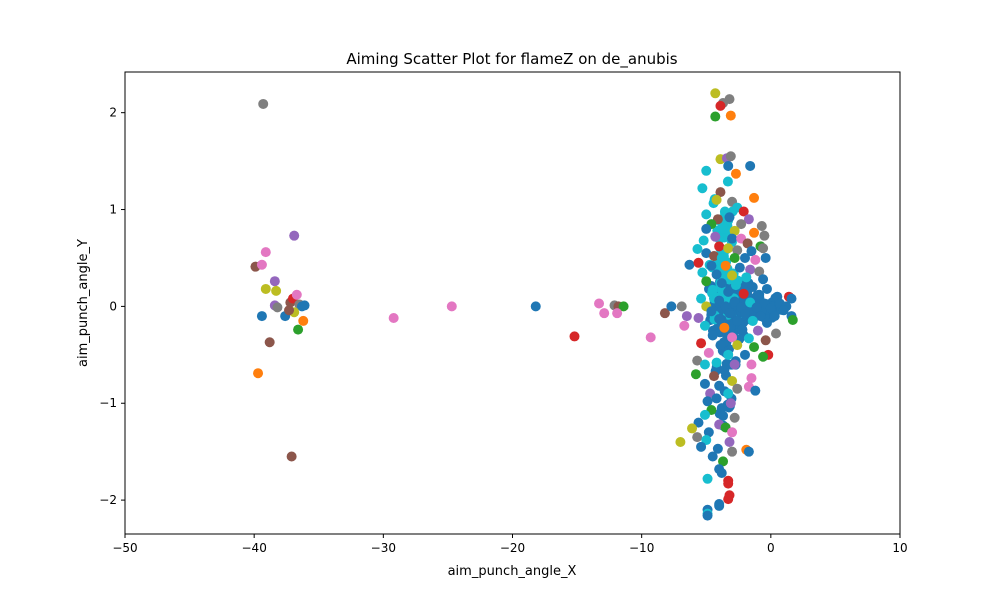 The width and height of the screenshot is (1000, 600). I want to click on y-axis-label: aim_punch_angle_Y, so click(83, 303).